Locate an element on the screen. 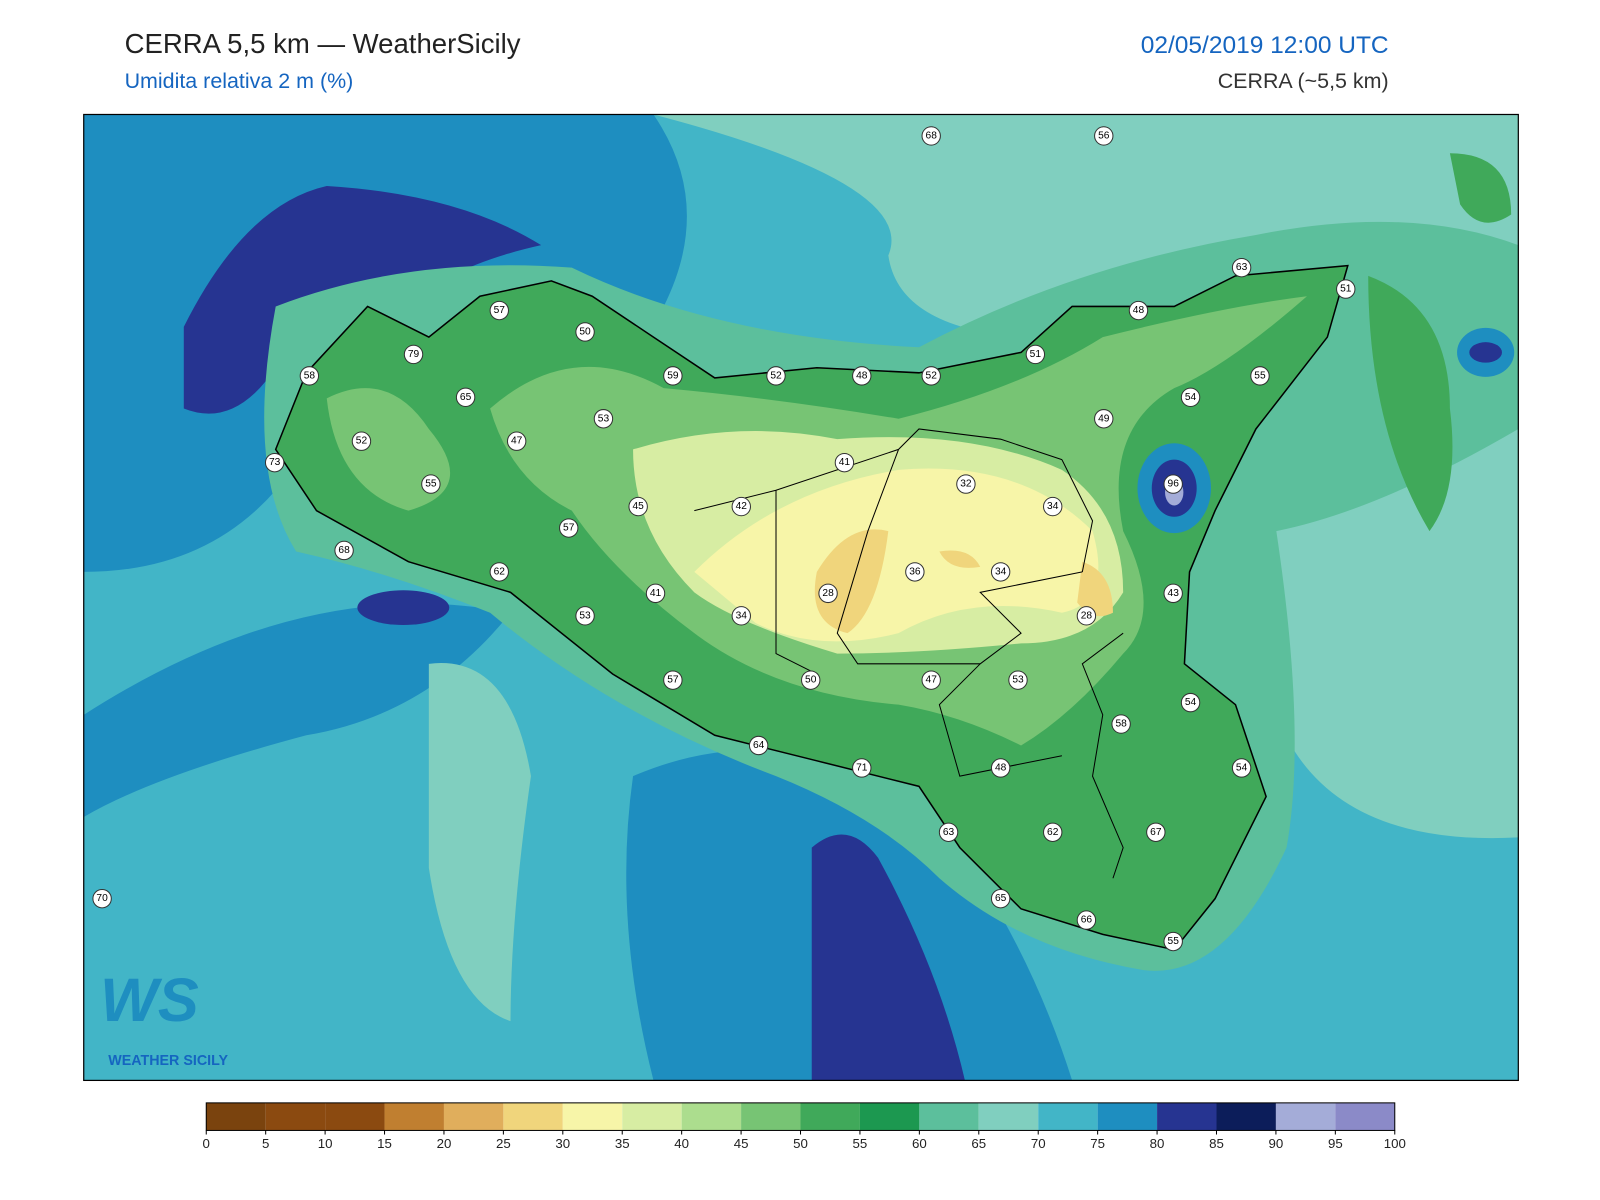 The image size is (1600, 1200). station-value: 63 is located at coordinates (949, 832).